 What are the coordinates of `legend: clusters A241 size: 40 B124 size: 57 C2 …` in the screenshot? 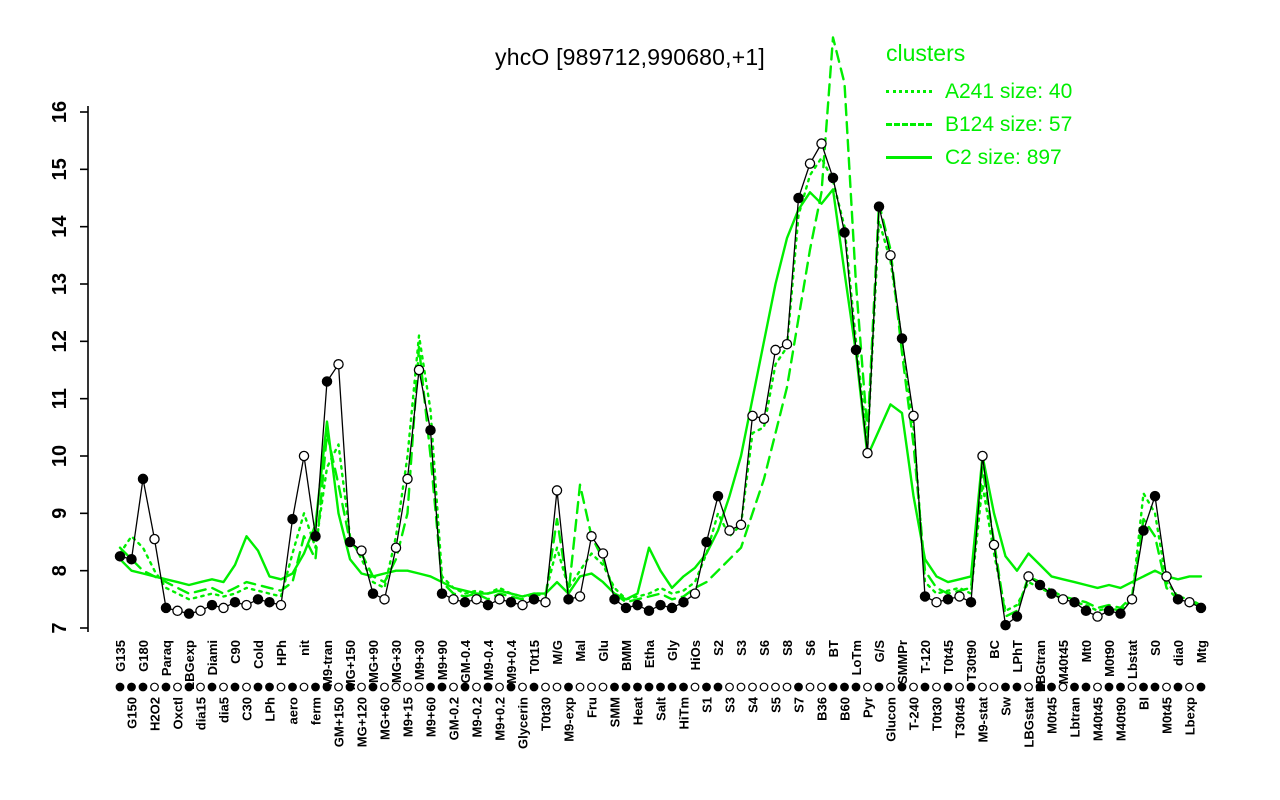 It's located at (979, 107).